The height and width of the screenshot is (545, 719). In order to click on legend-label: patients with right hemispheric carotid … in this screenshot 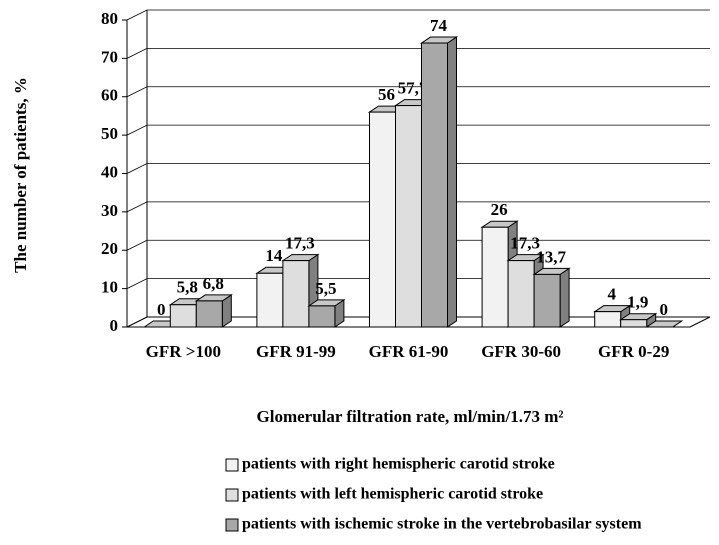, I will do `click(398, 464)`.